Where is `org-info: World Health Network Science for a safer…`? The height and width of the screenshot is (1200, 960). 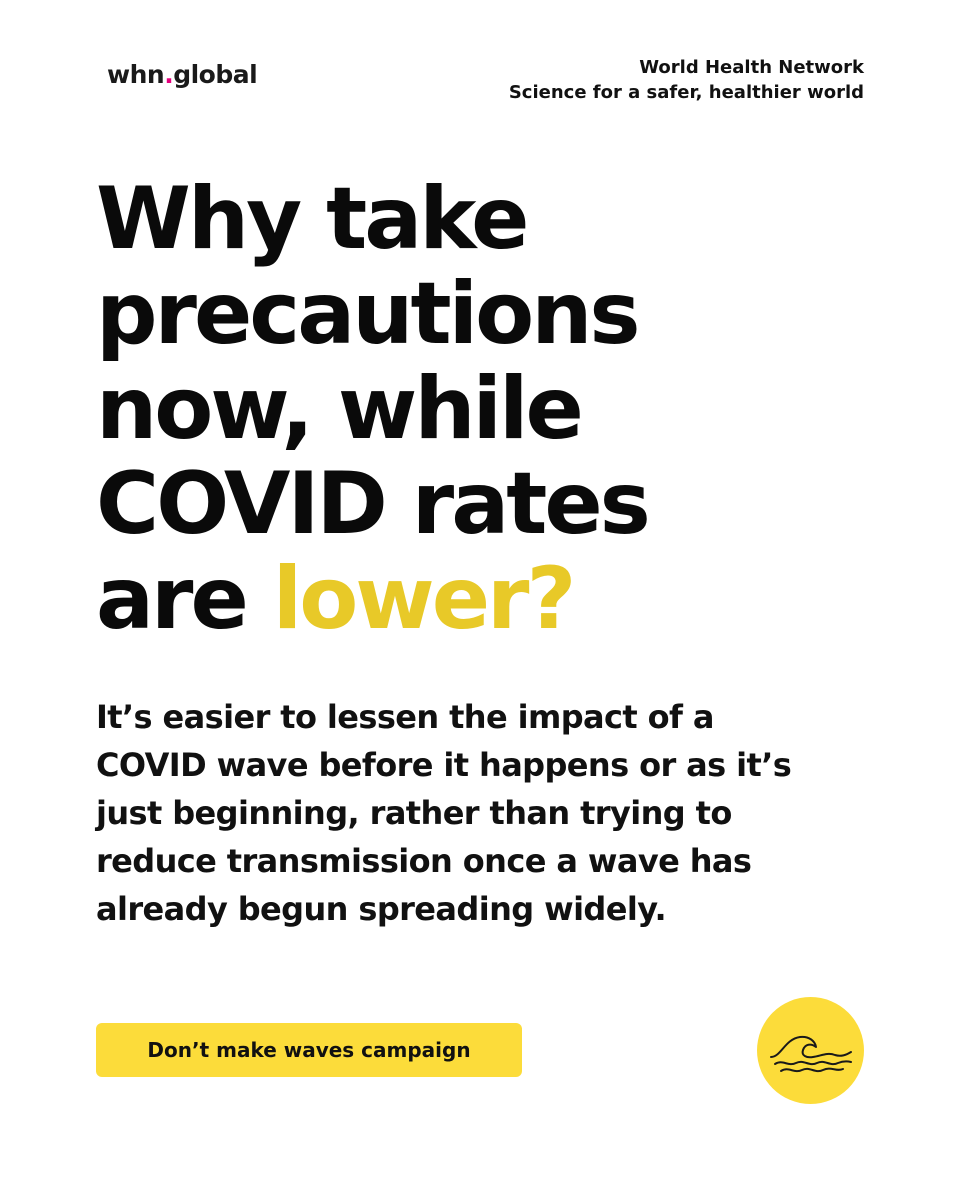 org-info: World Health Network Science for a safer… is located at coordinates (686, 80).